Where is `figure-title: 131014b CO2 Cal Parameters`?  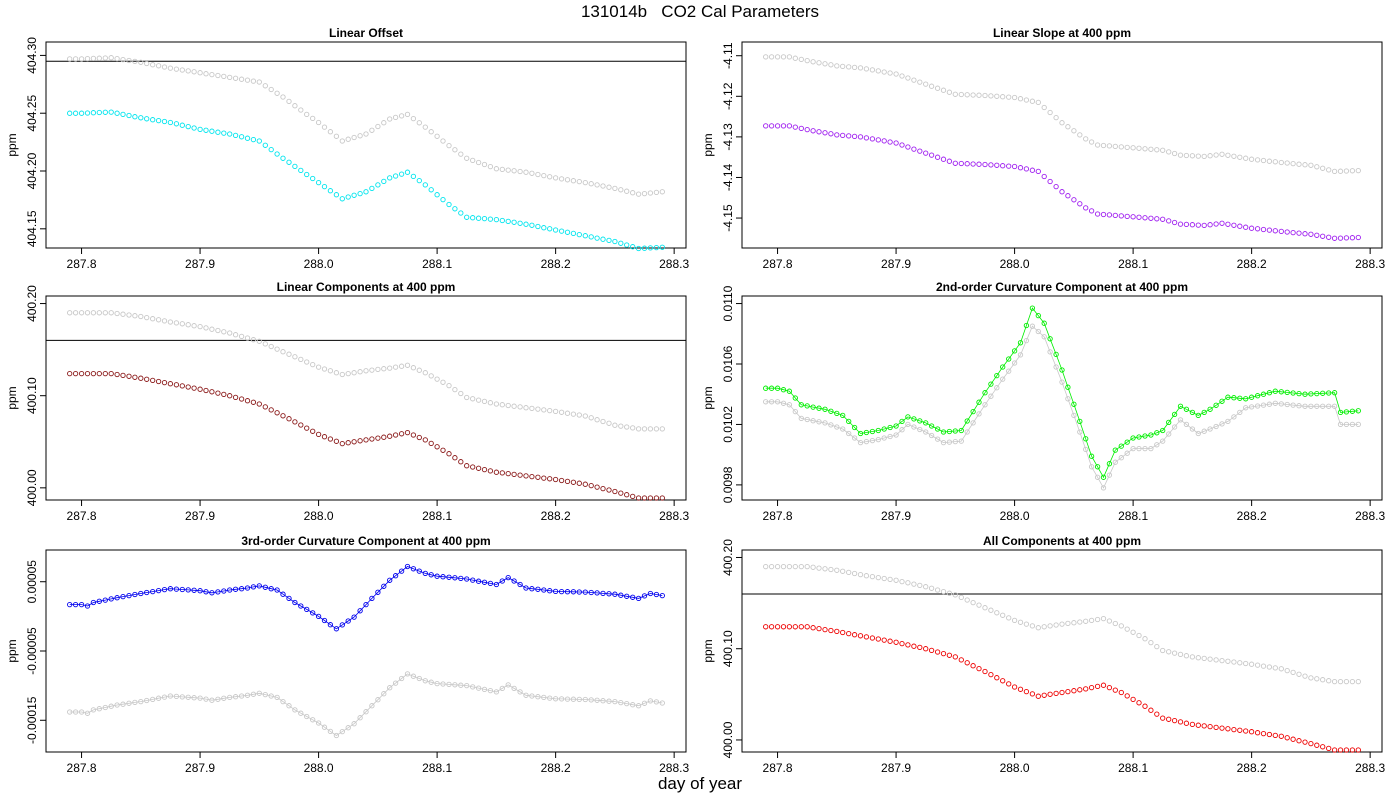
figure-title: 131014b CO2 Cal Parameters is located at coordinates (700, 11).